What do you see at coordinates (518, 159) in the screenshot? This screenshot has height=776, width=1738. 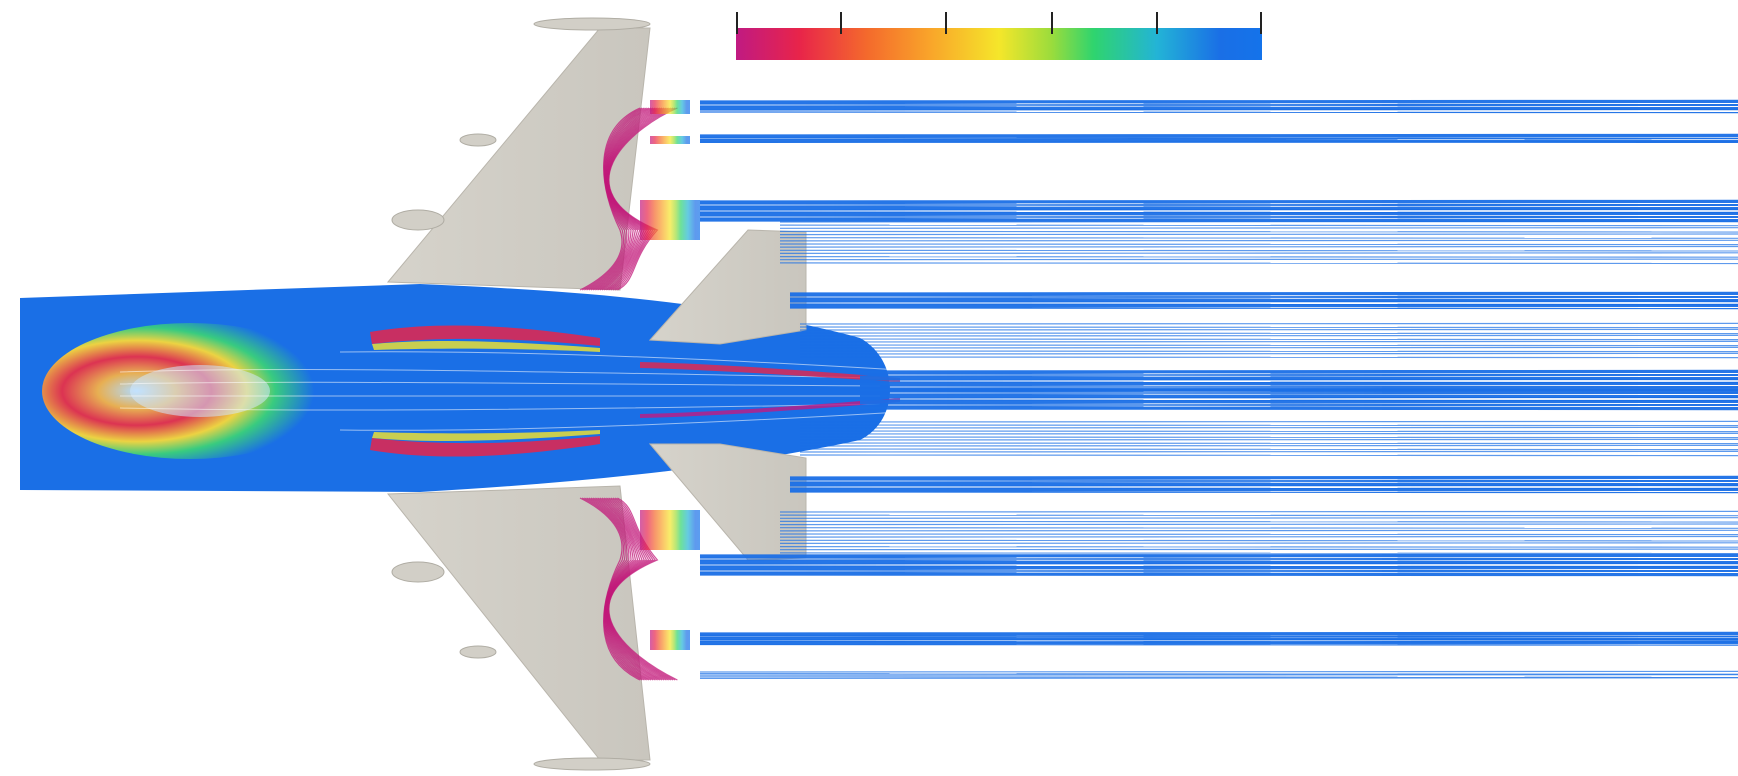 I see `upper-main-wing` at bounding box center [518, 159].